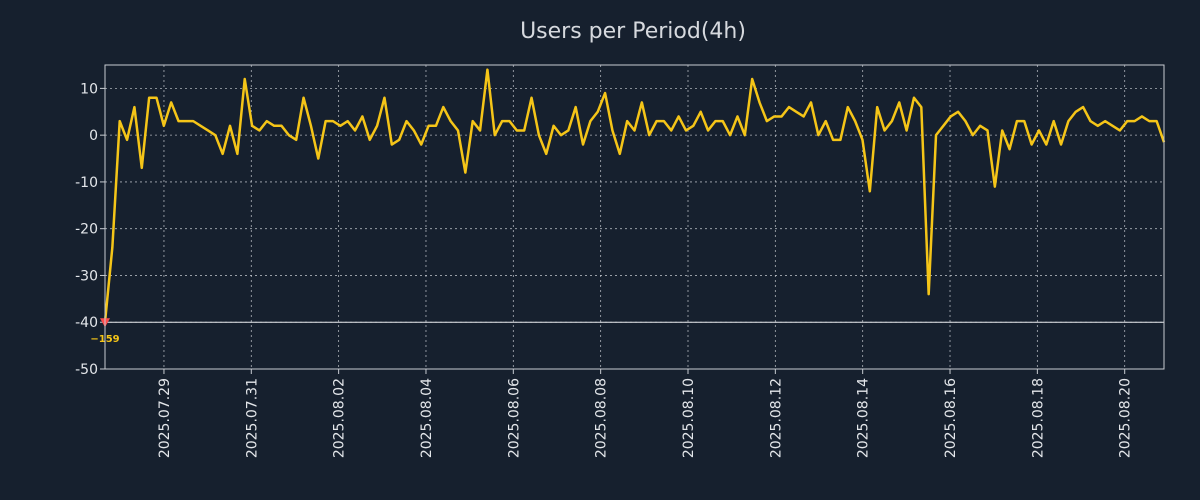 This screenshot has width=1200, height=500. I want to click on y-tick-label: -10, so click(86, 183).